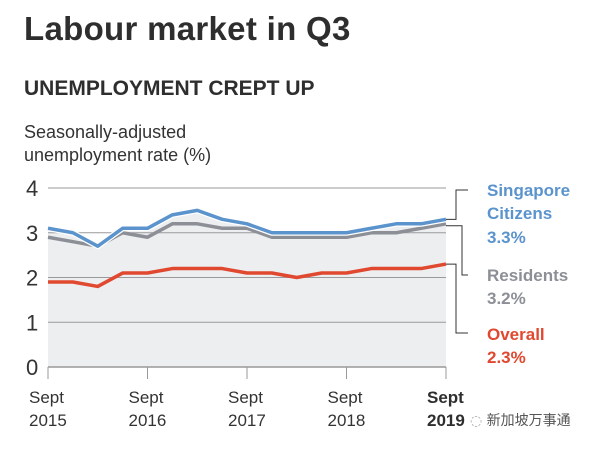  I want to click on watermark-icon: ◌, so click(476, 421).